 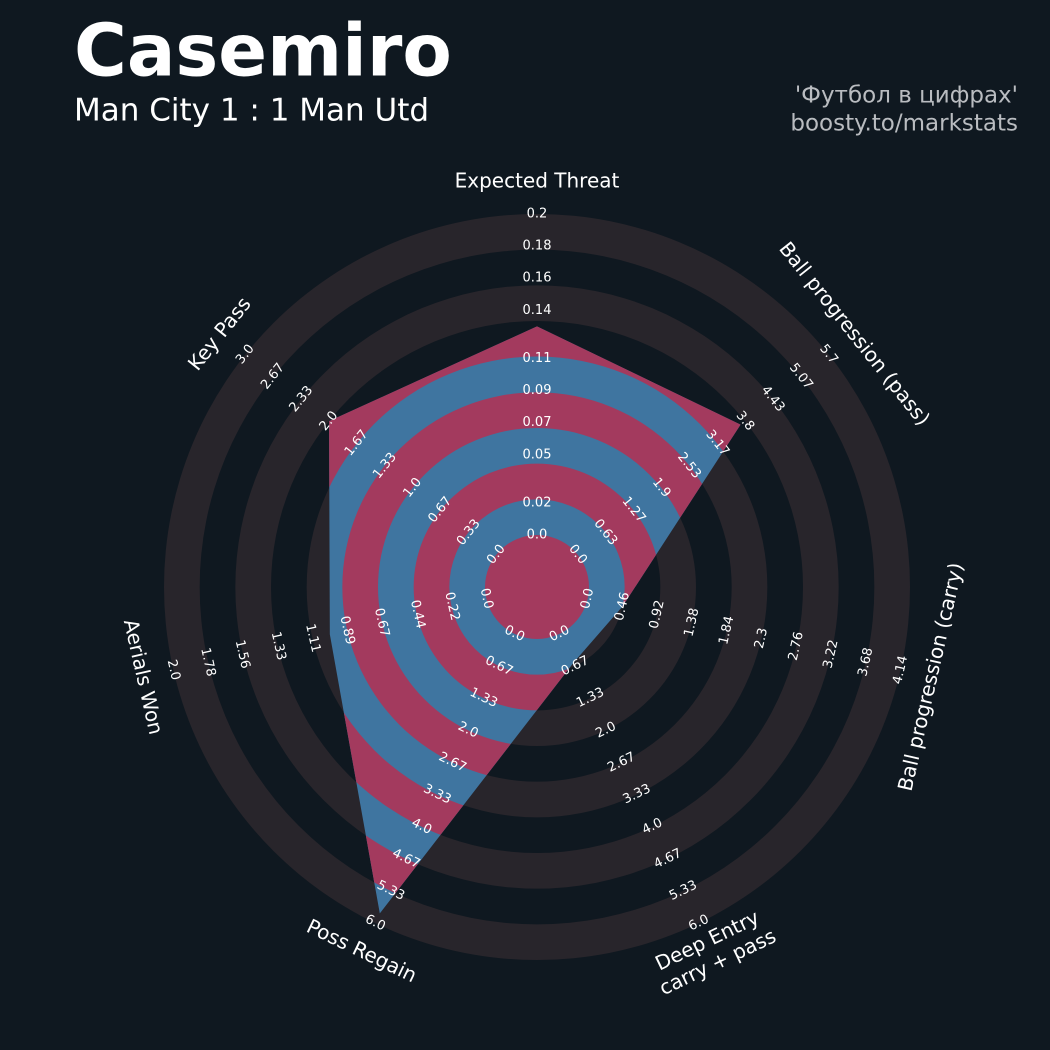 I want to click on tick-label: 0.18, so click(x=537, y=246).